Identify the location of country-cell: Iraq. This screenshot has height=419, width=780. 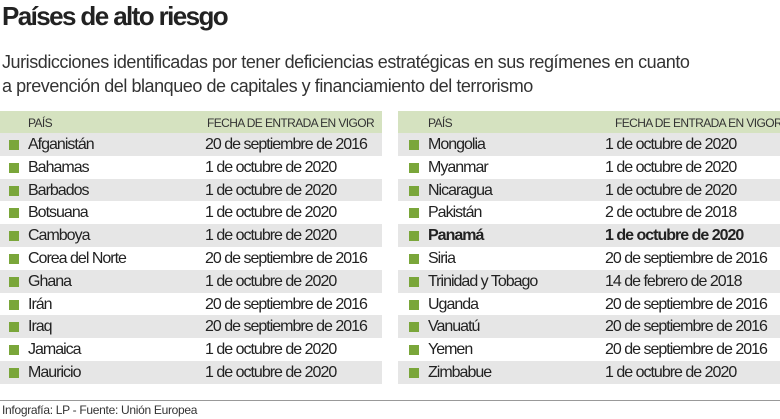
(40, 327).